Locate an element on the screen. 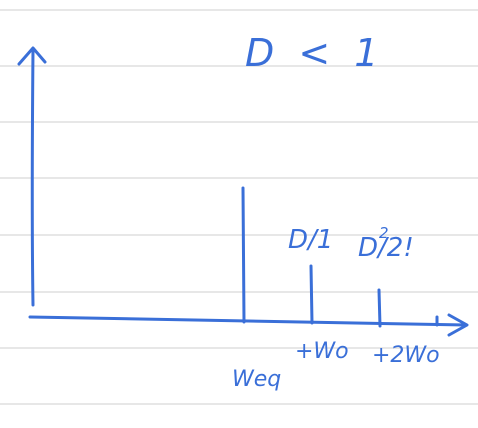 Image resolution: width=478 pixels, height=428 pixels. spike-weq is located at coordinates (243, 255).